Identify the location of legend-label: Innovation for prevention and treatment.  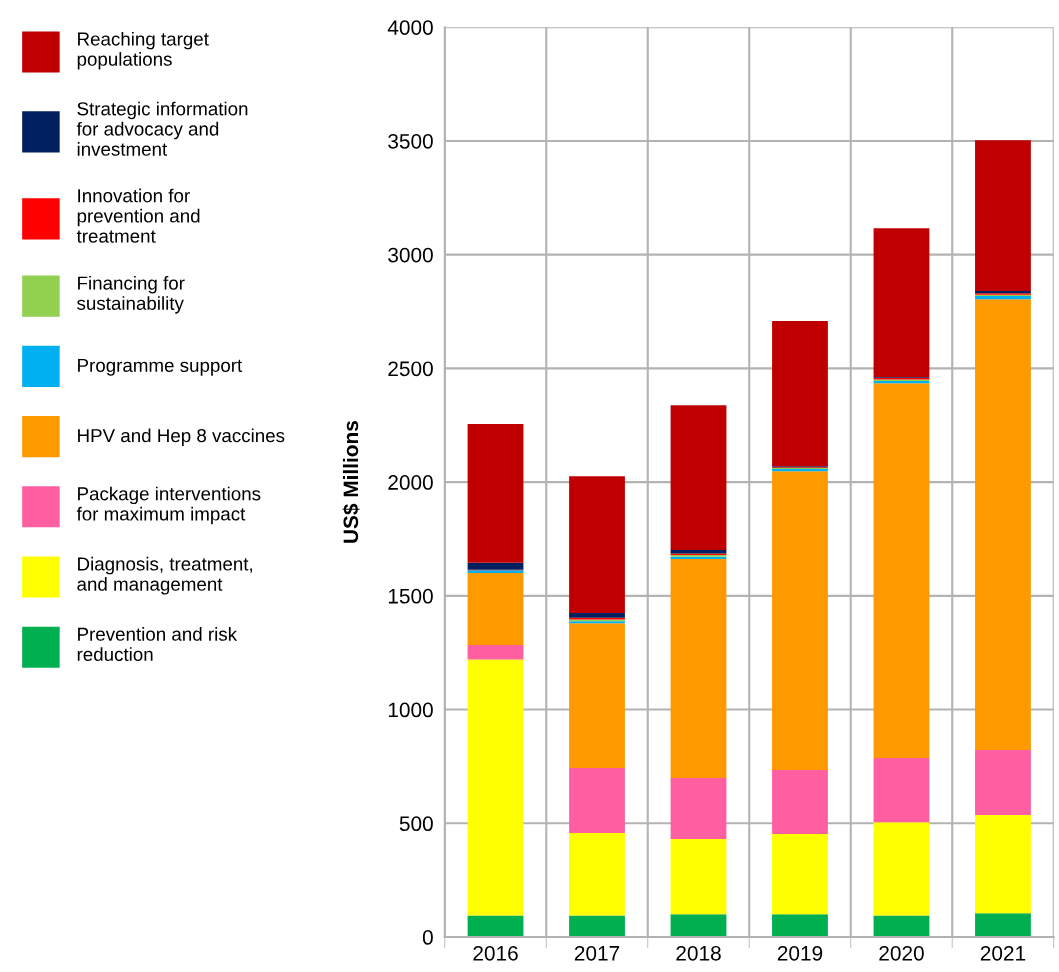
(138, 215).